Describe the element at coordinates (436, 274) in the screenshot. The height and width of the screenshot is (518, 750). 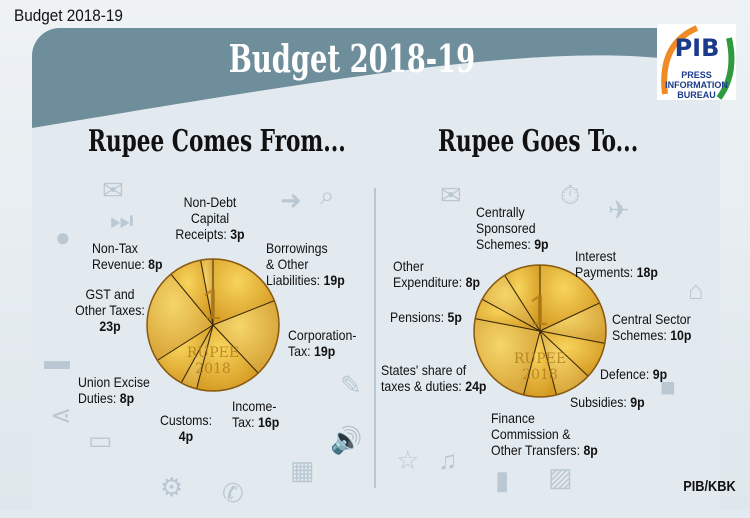
I see `label-other-expenditure: Other Expenditure: 8p` at that location.